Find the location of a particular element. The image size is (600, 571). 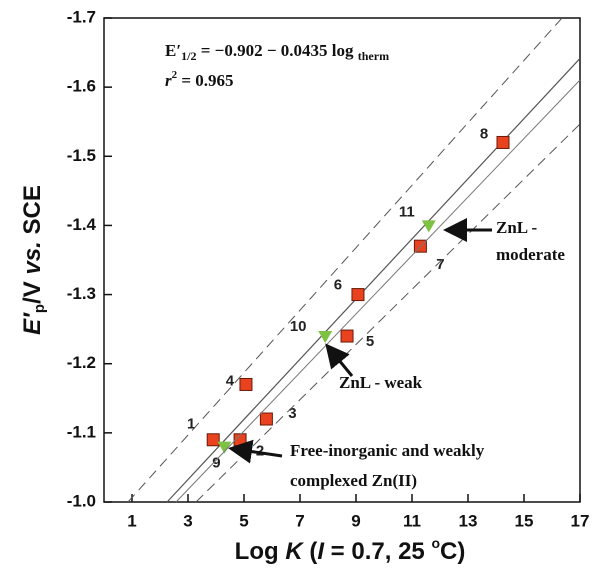

y-tick-label: -1.7 is located at coordinates (81, 16).